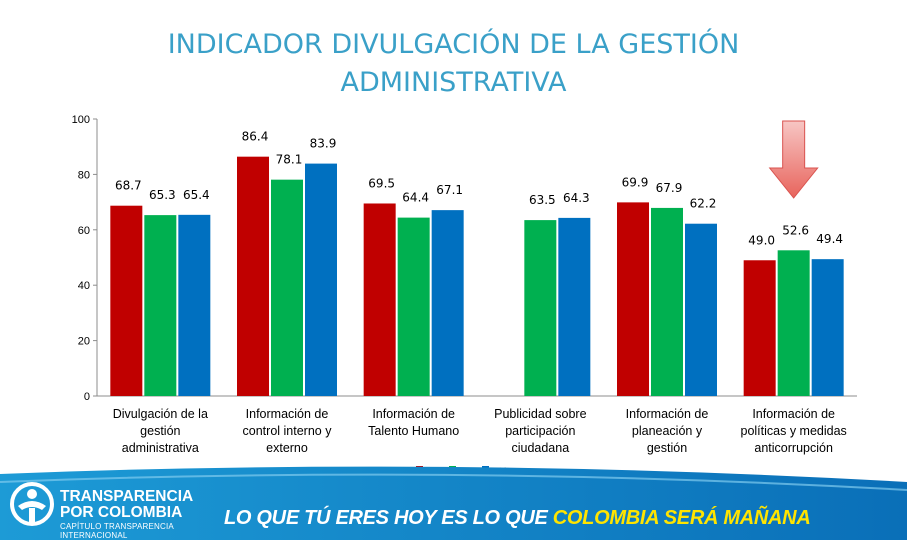 The image size is (907, 540). What do you see at coordinates (669, 188) in the screenshot?
I see `data-label: 67.9` at bounding box center [669, 188].